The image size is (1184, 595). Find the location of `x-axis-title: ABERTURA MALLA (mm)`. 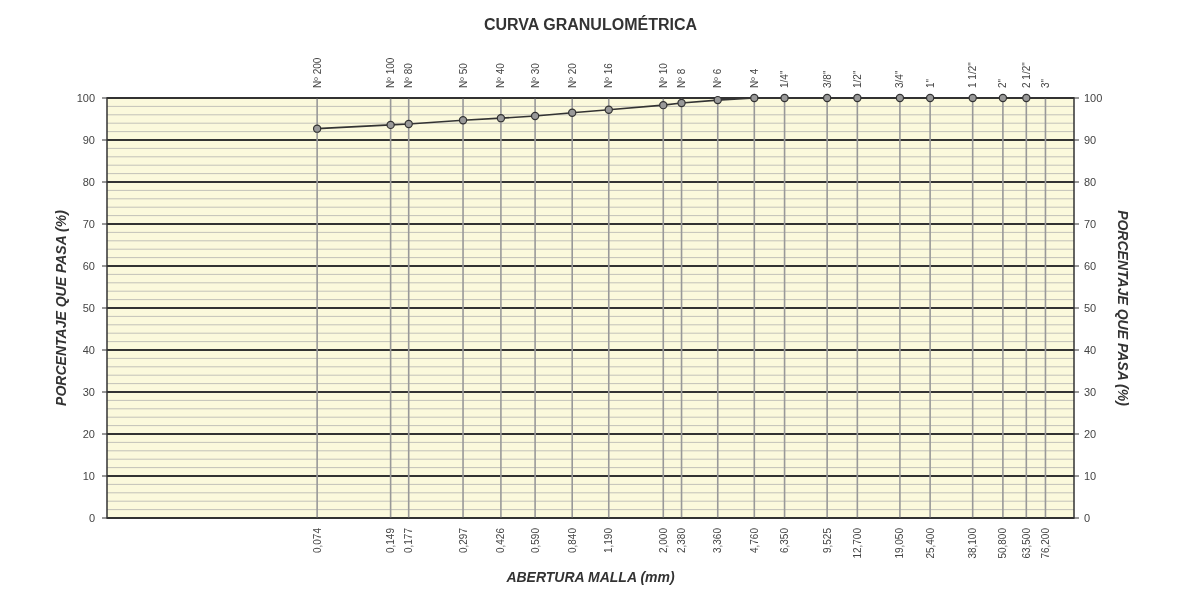

x-axis-title: ABERTURA MALLA (mm) is located at coordinates (590, 577).